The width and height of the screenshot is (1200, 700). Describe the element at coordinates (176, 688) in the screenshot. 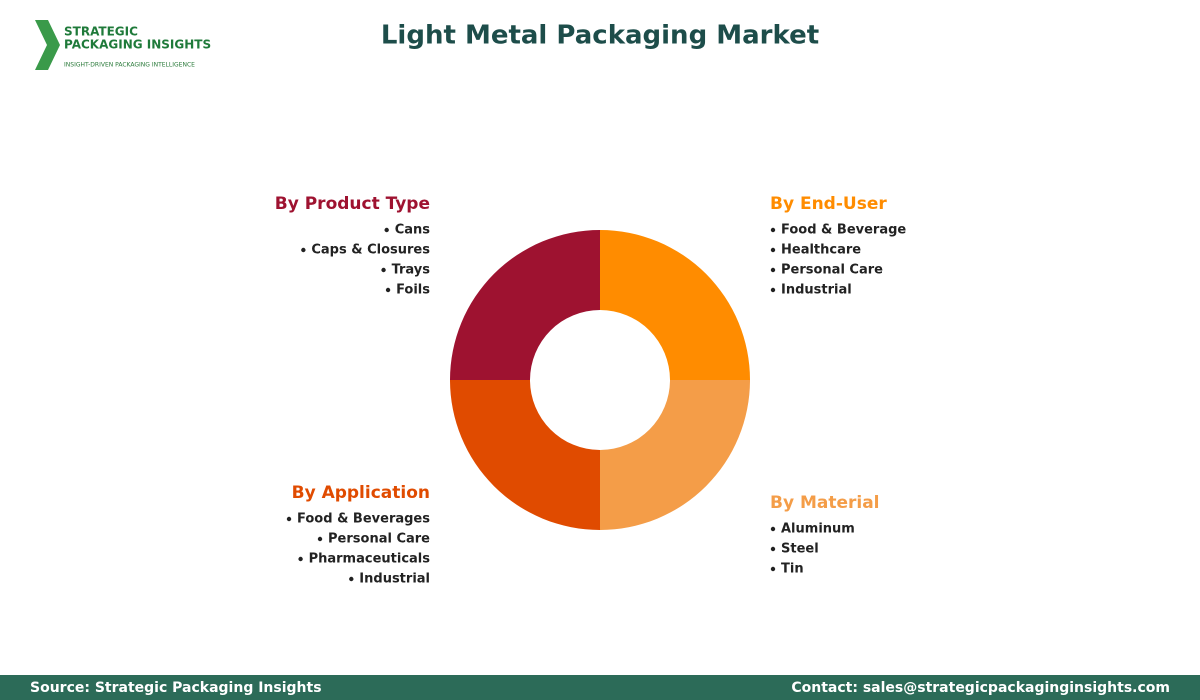

I see `footer-source: Source: Strategic Packaging Insights` at that location.